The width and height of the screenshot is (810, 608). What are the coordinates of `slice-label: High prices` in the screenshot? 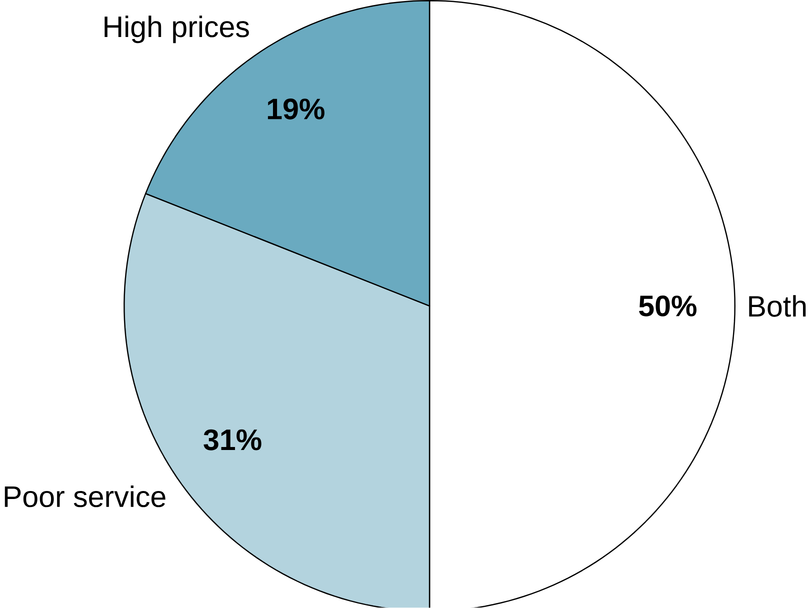 It's located at (176, 30).